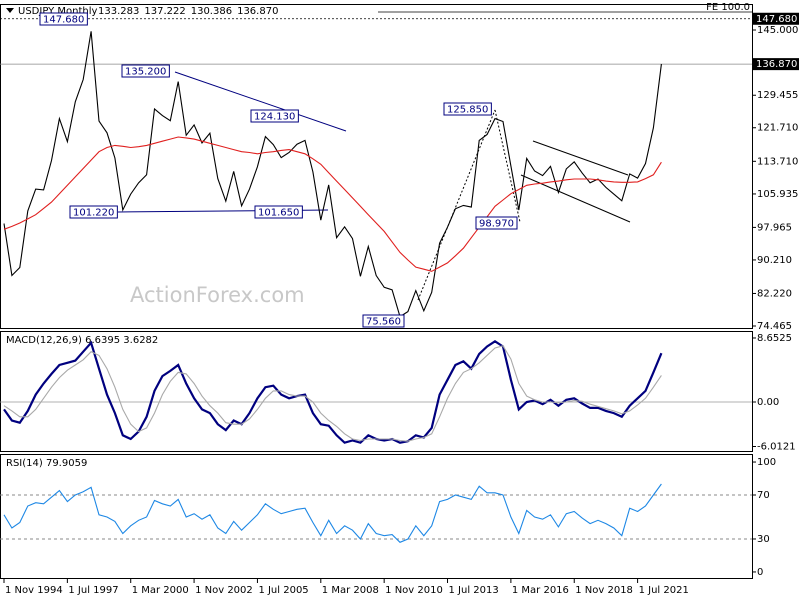 Image resolution: width=800 pixels, height=600 pixels. I want to click on projection-line, so click(507, 166).